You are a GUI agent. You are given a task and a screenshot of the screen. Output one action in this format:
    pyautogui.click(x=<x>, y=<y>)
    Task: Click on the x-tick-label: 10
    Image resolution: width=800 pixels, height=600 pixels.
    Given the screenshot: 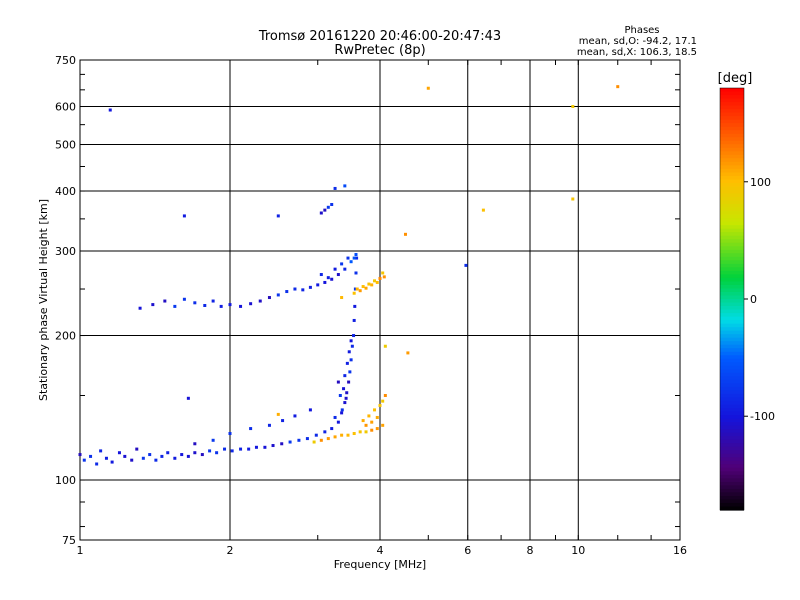 What is the action you would take?
    pyautogui.click(x=578, y=550)
    